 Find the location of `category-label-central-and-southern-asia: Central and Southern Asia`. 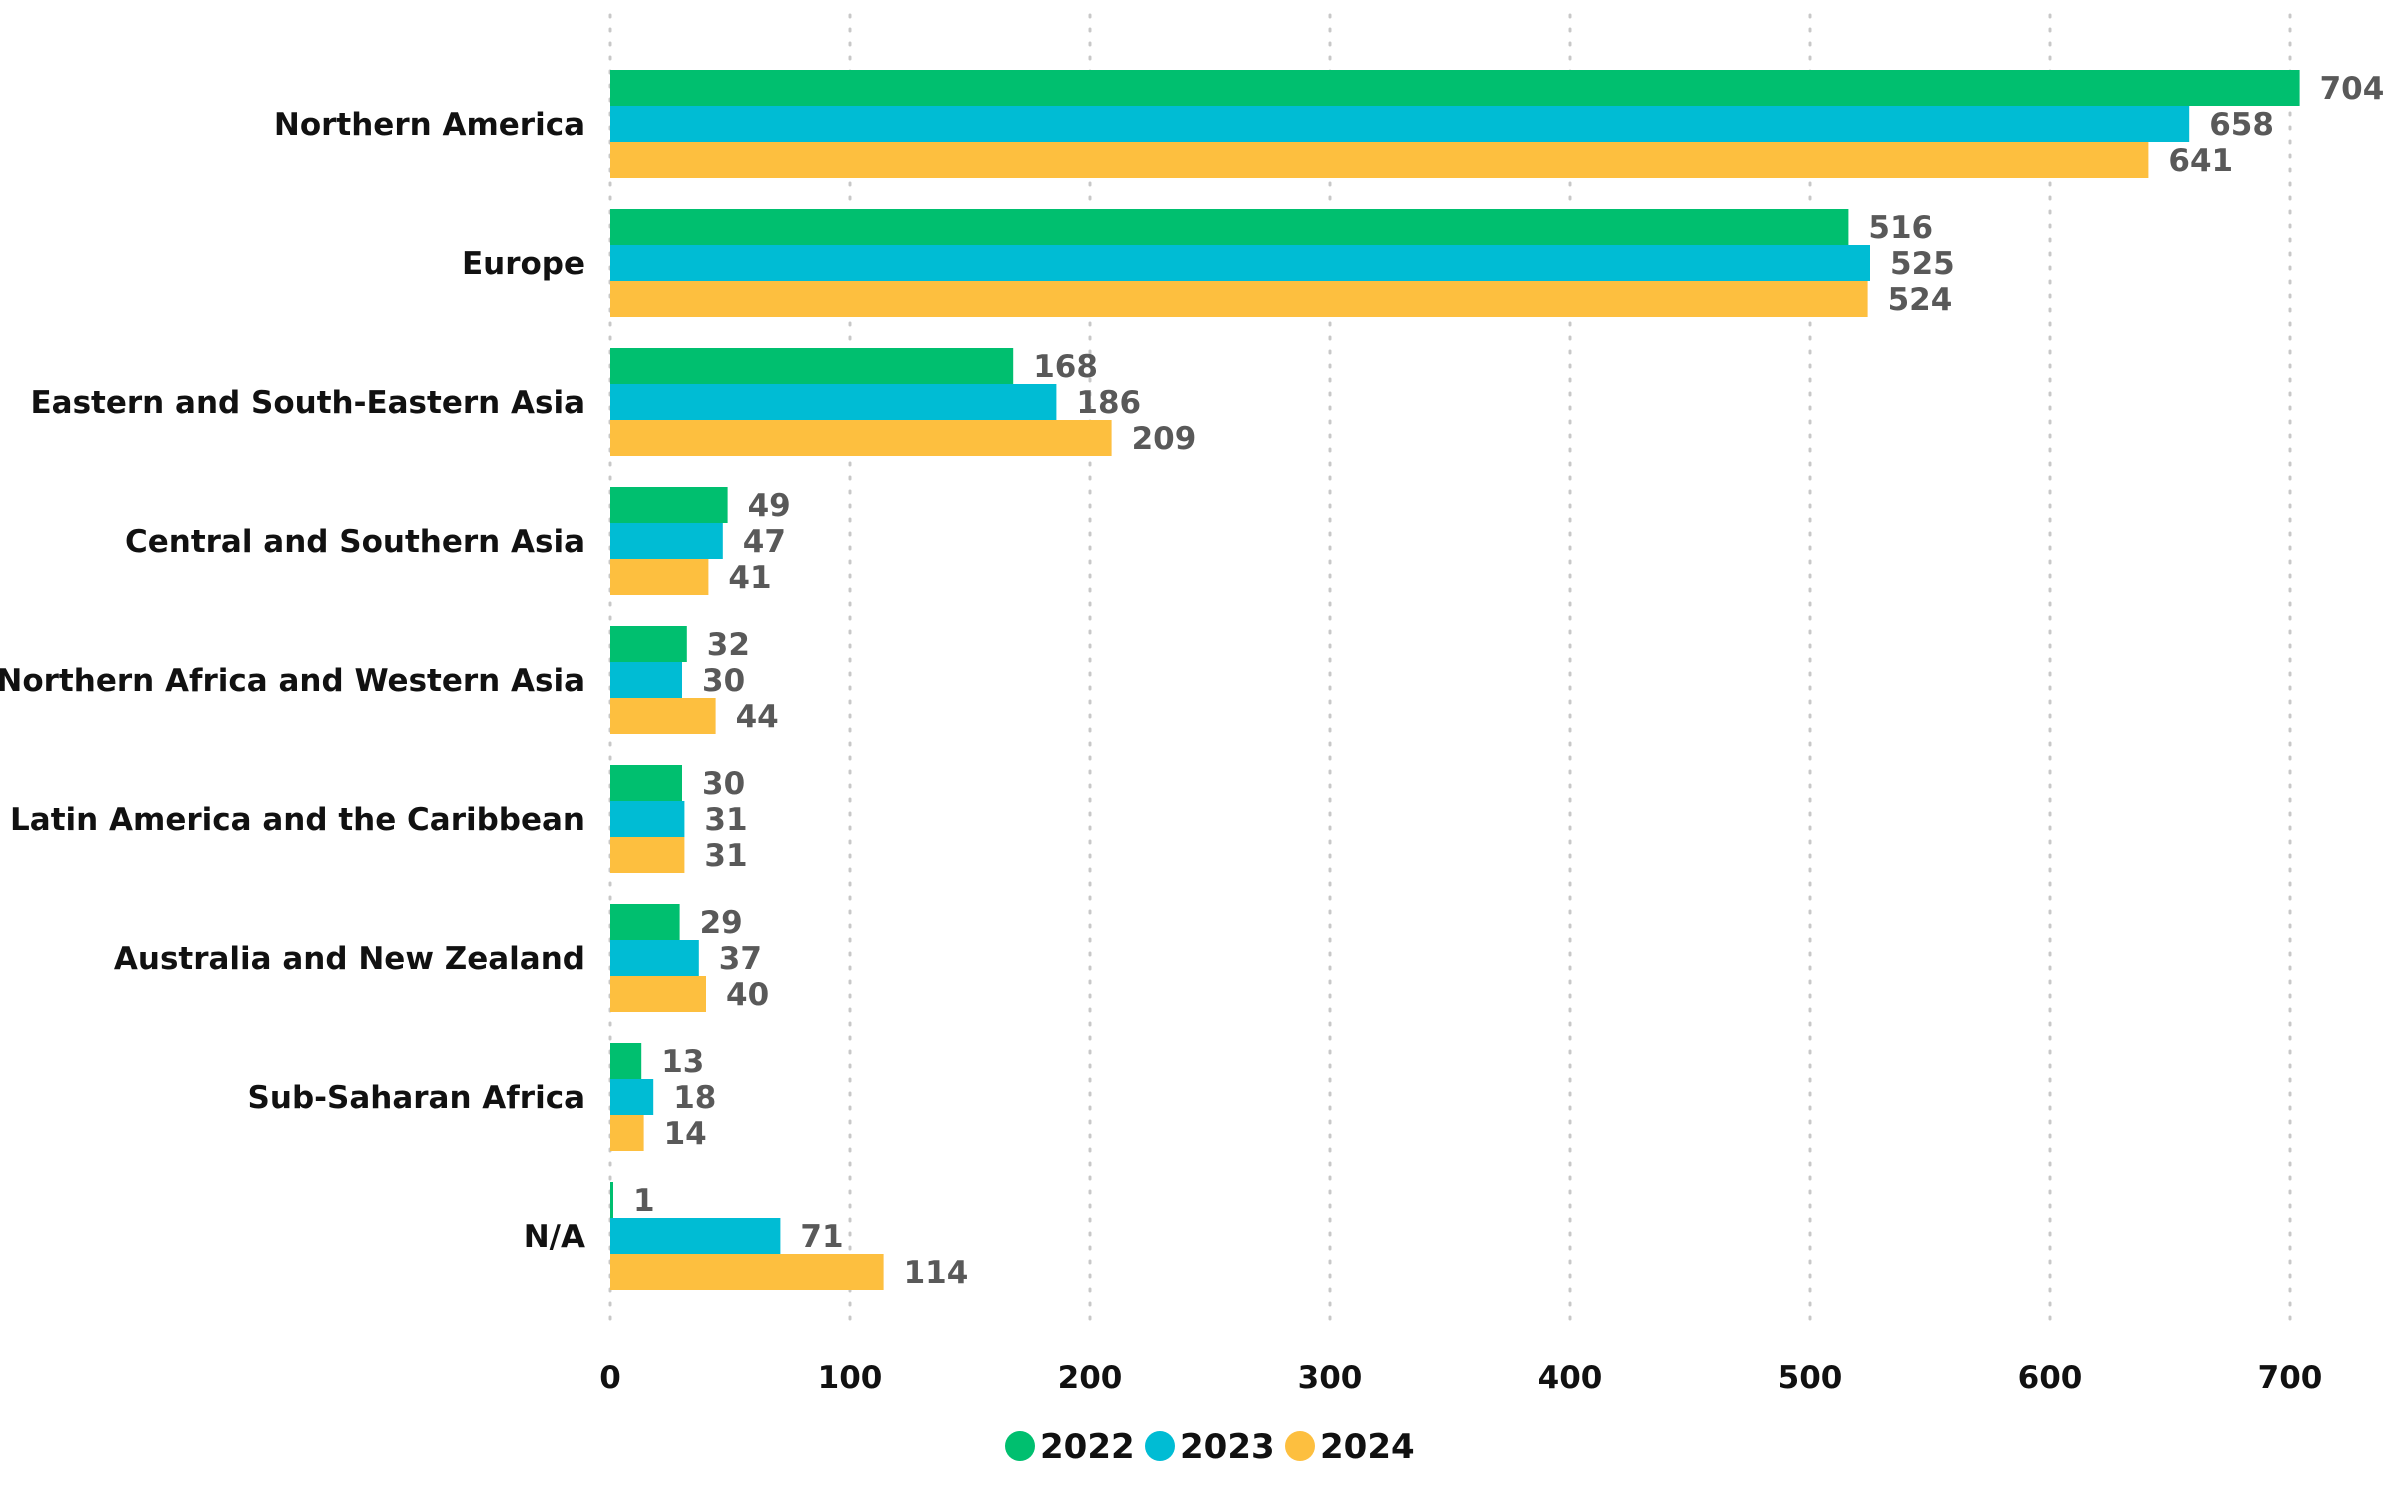

category-label-central-and-southern-asia: Central and Southern Asia is located at coordinates (355, 542).